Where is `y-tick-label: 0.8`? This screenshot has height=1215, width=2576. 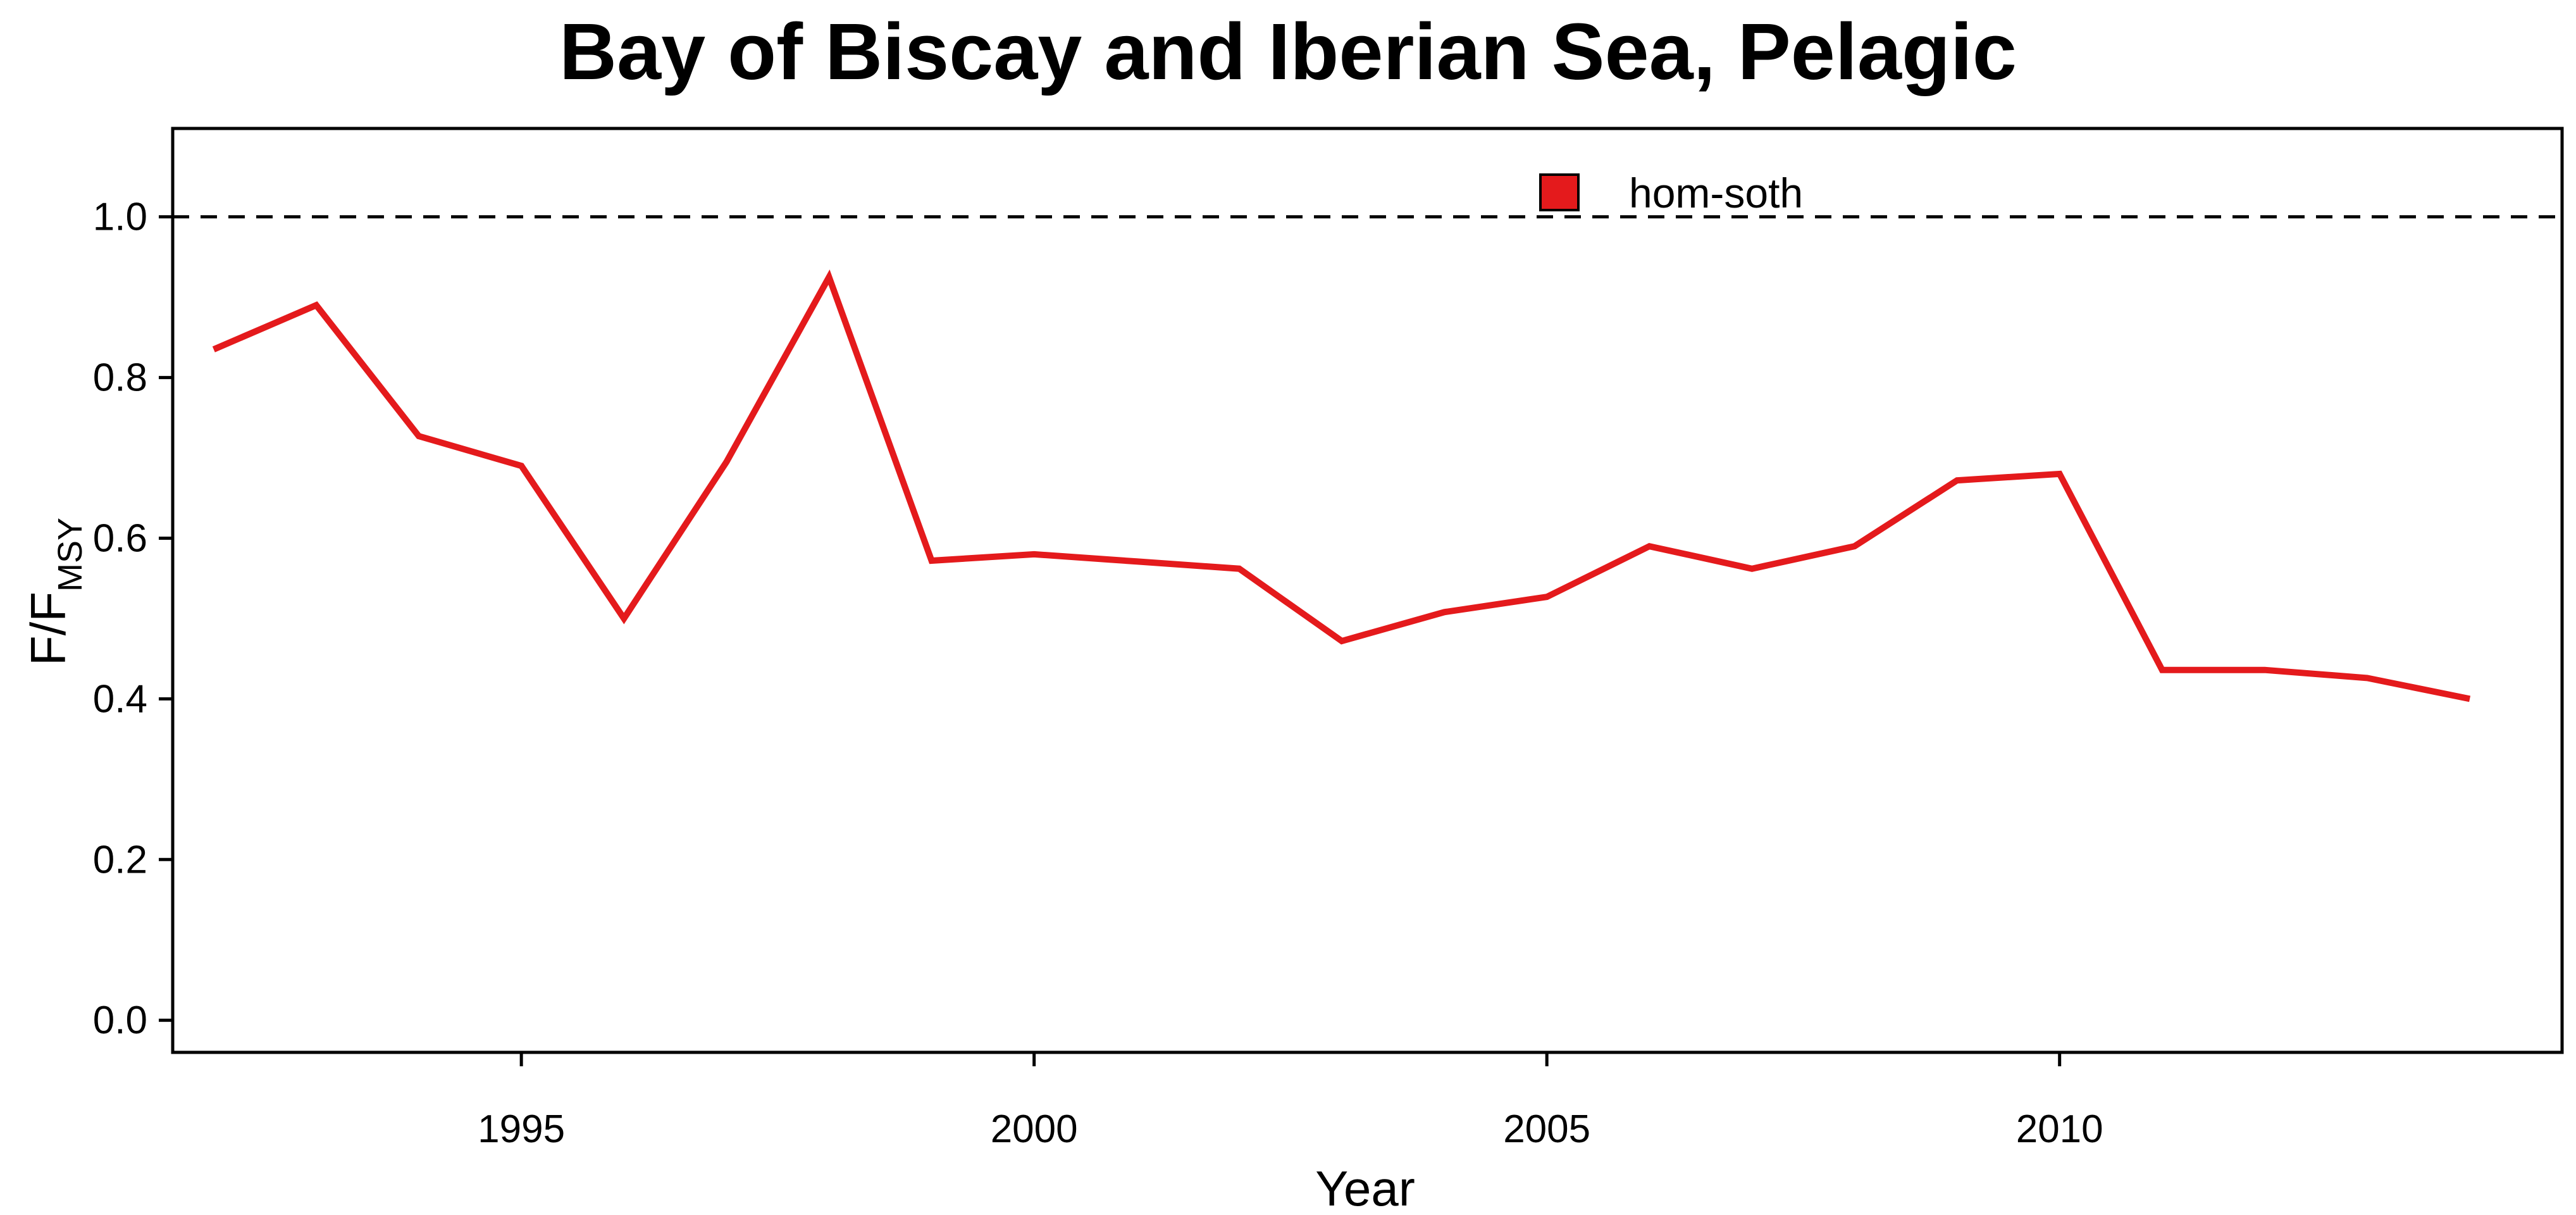
y-tick-label: 0.8 is located at coordinates (120, 378).